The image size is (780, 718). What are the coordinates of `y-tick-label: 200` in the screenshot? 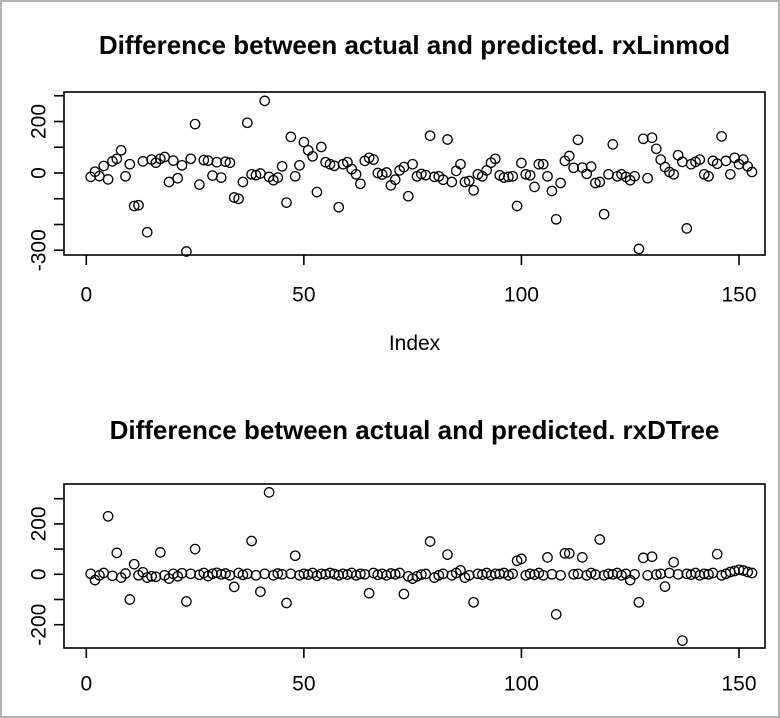 It's located at (39, 523).